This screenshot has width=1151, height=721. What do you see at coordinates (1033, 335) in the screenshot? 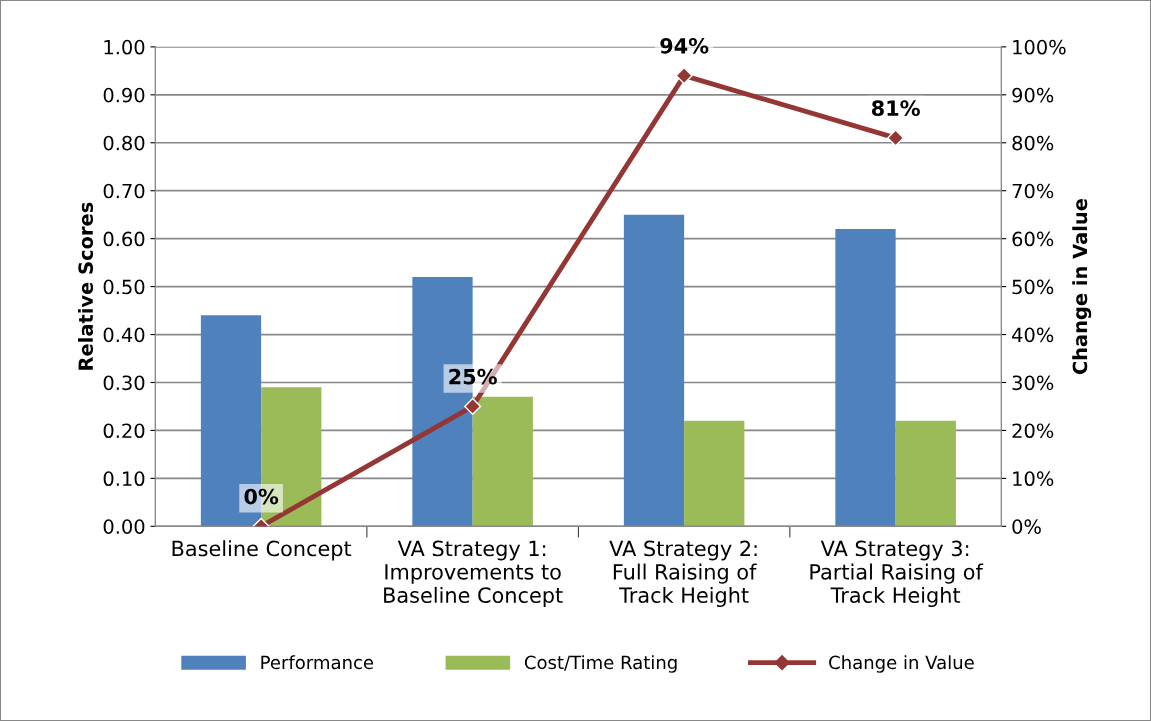
I see `y2-tick-label: 40%` at bounding box center [1033, 335].